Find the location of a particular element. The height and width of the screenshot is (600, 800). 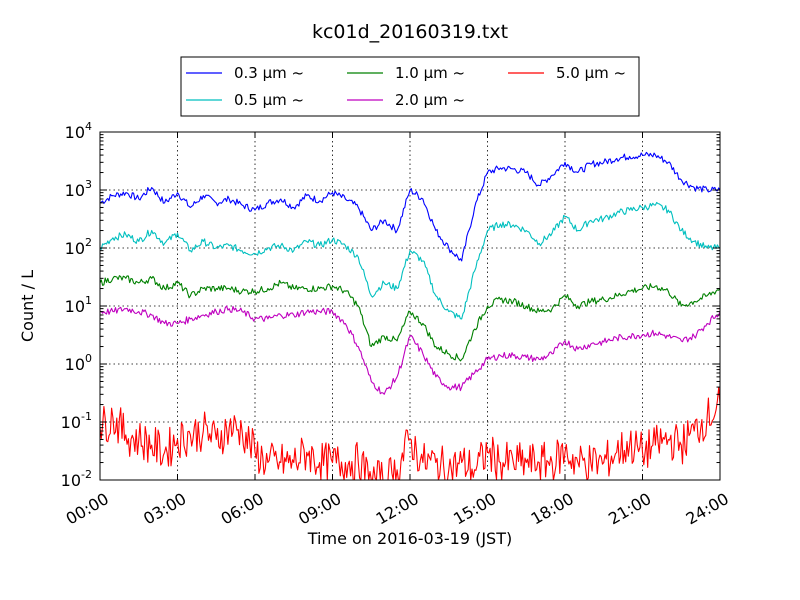

legend: 0.3 μm ~ 0.5 μm ~ 1.0 μm ~ 2.0 μm ~ 5.0 μm ~ is located at coordinates (410, 86).